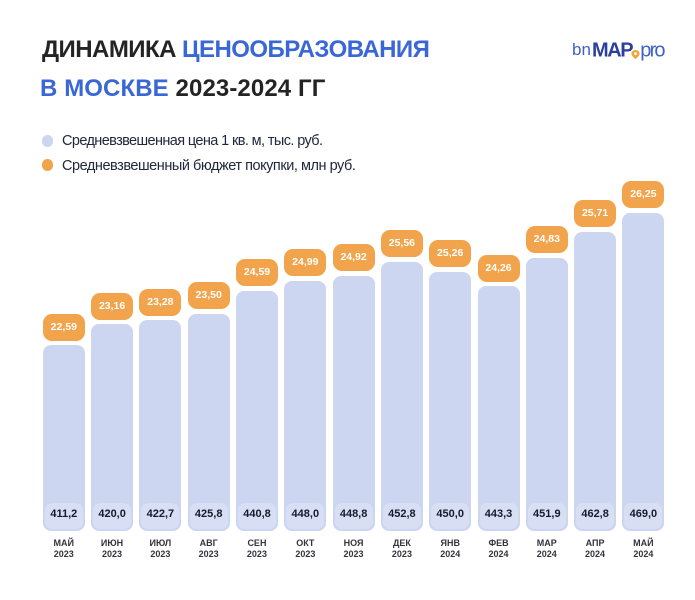  I want to click on svg-text: pro, so click(652, 50).